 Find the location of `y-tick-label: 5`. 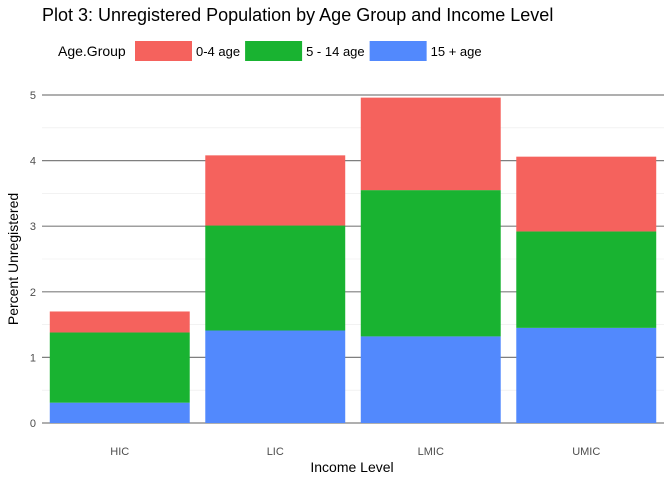

y-tick-label: 5 is located at coordinates (33, 96).